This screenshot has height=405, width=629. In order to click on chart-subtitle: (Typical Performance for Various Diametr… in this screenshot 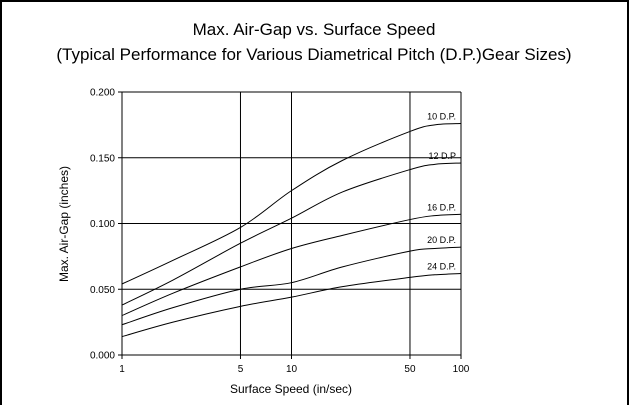, I will do `click(313, 54)`.